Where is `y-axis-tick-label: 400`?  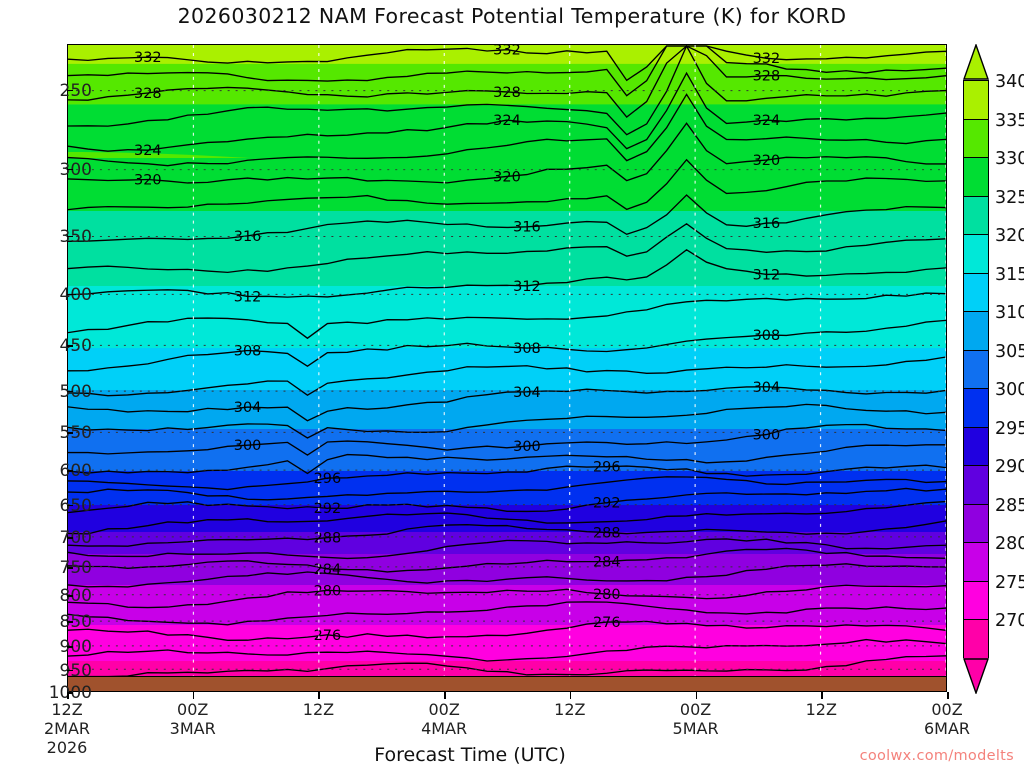 y-axis-tick-label: 400 is located at coordinates (75, 294).